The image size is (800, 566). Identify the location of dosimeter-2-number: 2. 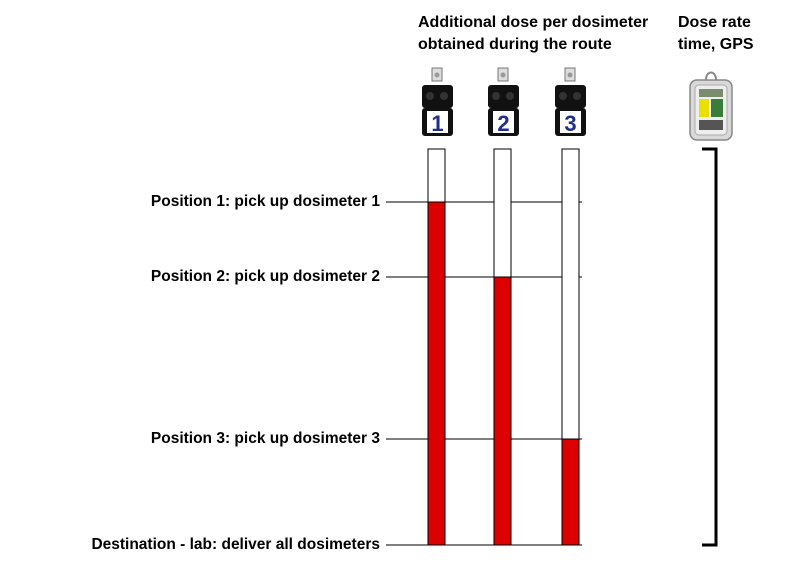
(503, 123).